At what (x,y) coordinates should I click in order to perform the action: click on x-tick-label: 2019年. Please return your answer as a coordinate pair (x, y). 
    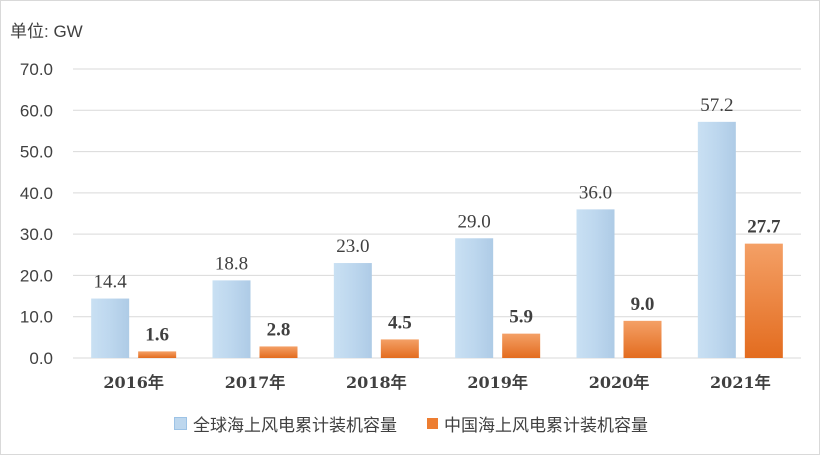
    Looking at the image, I should click on (497, 382).